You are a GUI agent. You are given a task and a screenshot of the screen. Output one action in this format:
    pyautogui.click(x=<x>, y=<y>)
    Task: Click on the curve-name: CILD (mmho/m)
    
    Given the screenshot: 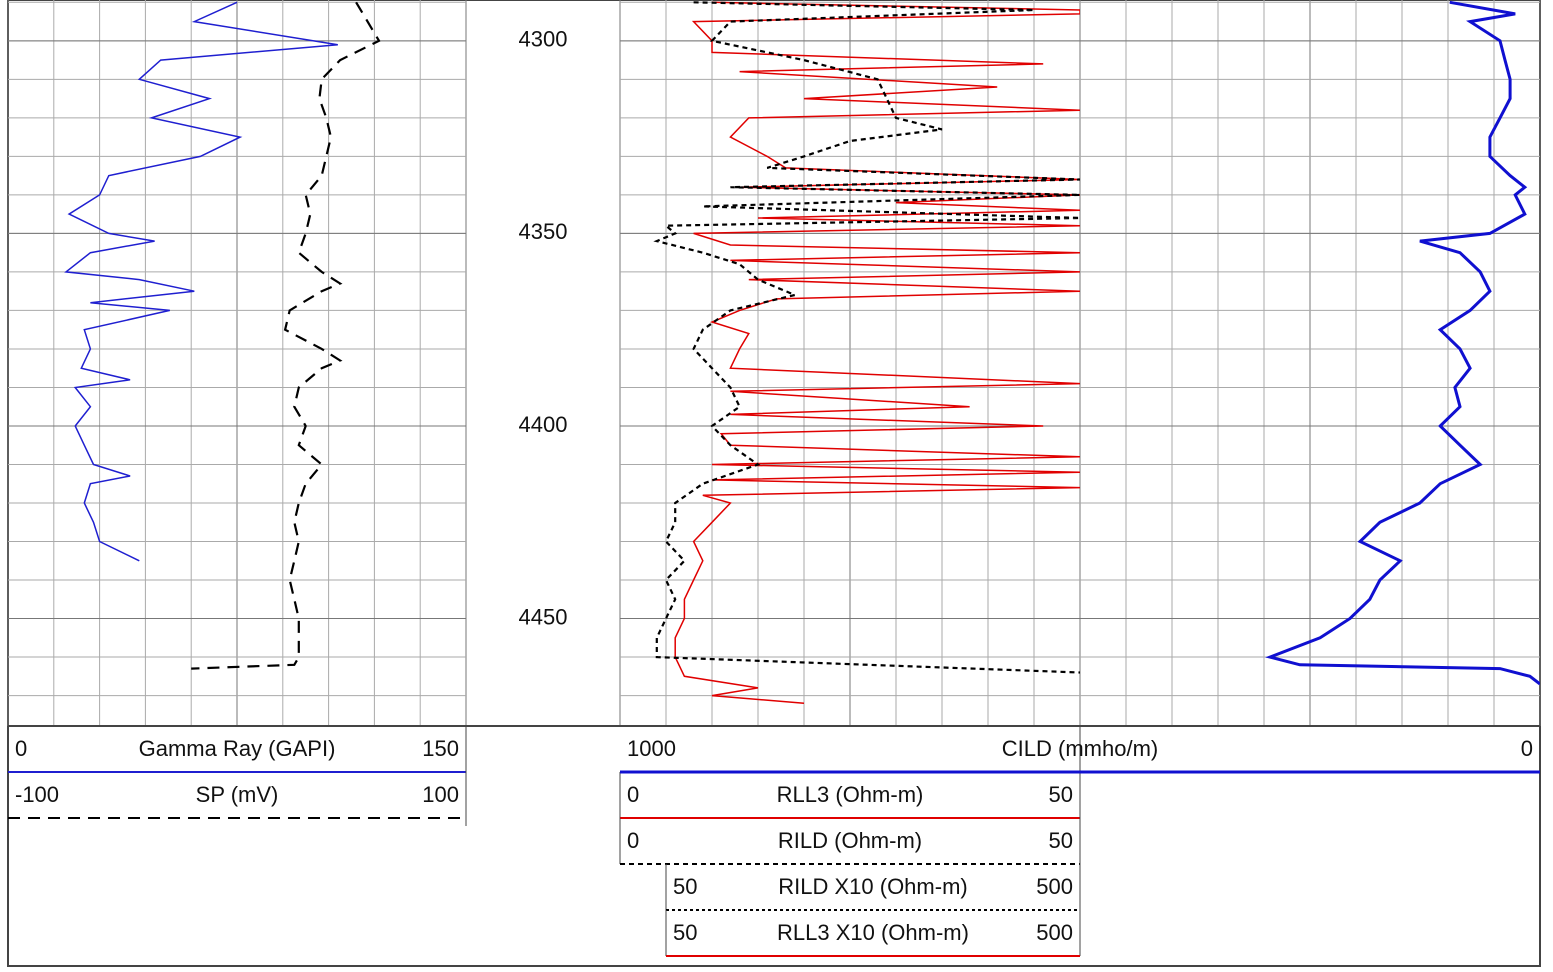 What is the action you would take?
    pyautogui.click(x=1080, y=748)
    